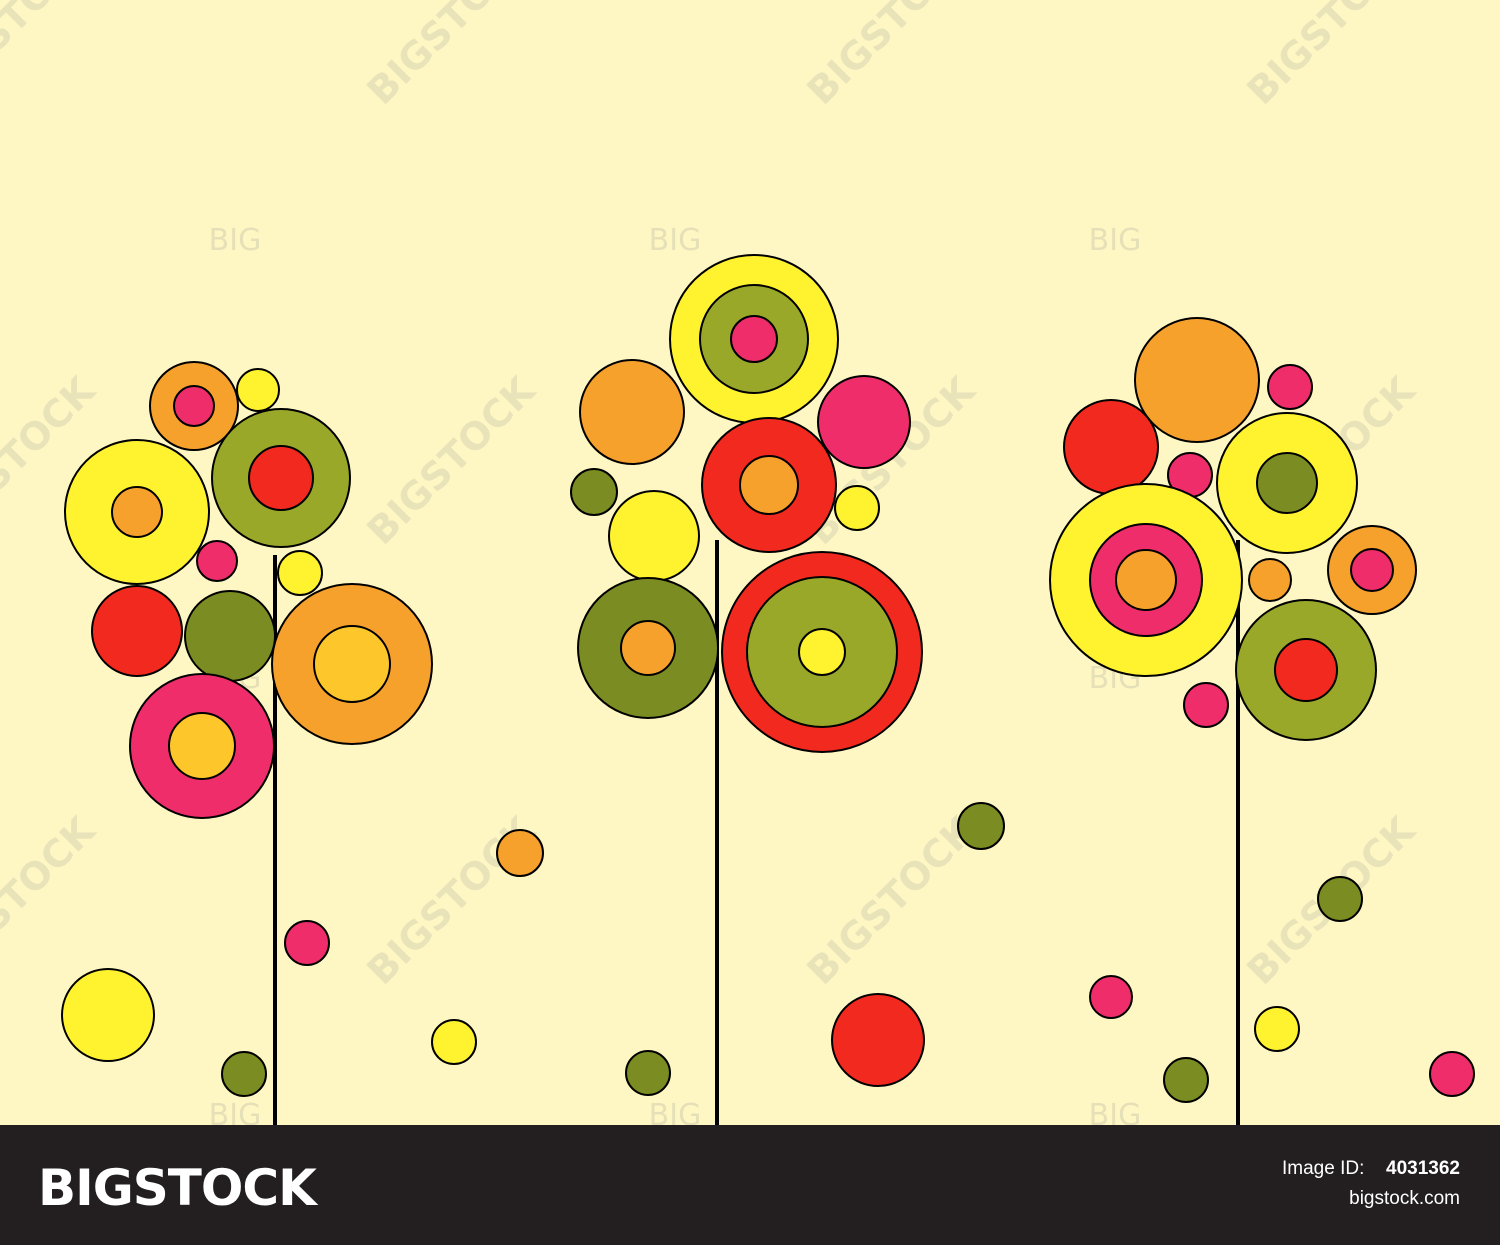  What do you see at coordinates (178, 1188) in the screenshot?
I see `footer-brand: BIGSTOCK` at bounding box center [178, 1188].